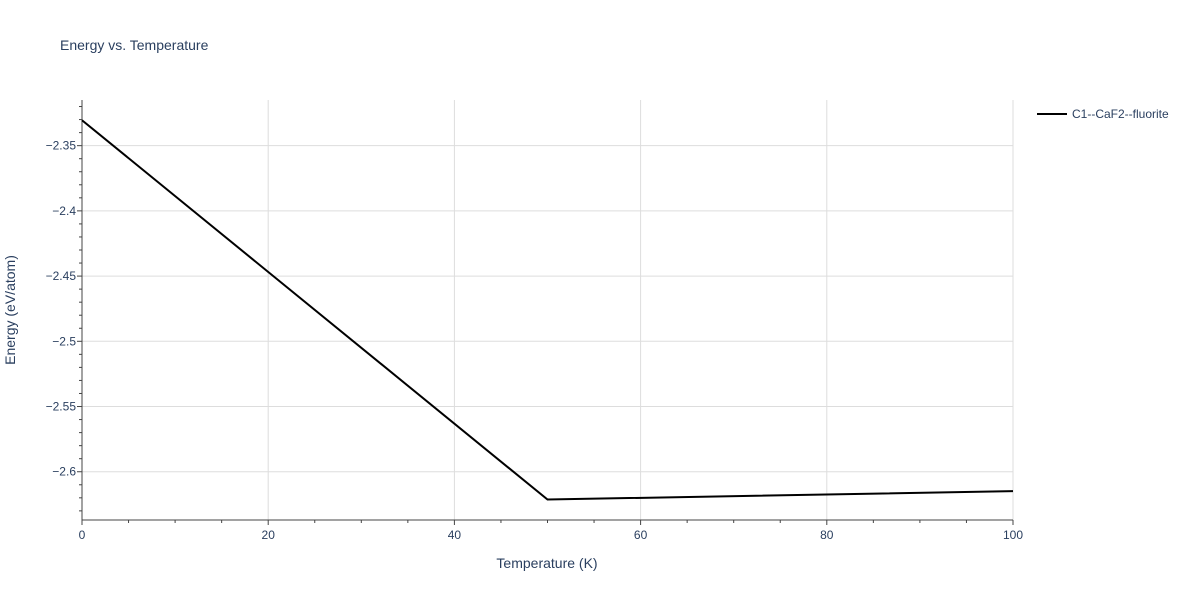 This screenshot has height=600, width=1200. What do you see at coordinates (455, 535) in the screenshot?
I see `x-tick-label: 40` at bounding box center [455, 535].